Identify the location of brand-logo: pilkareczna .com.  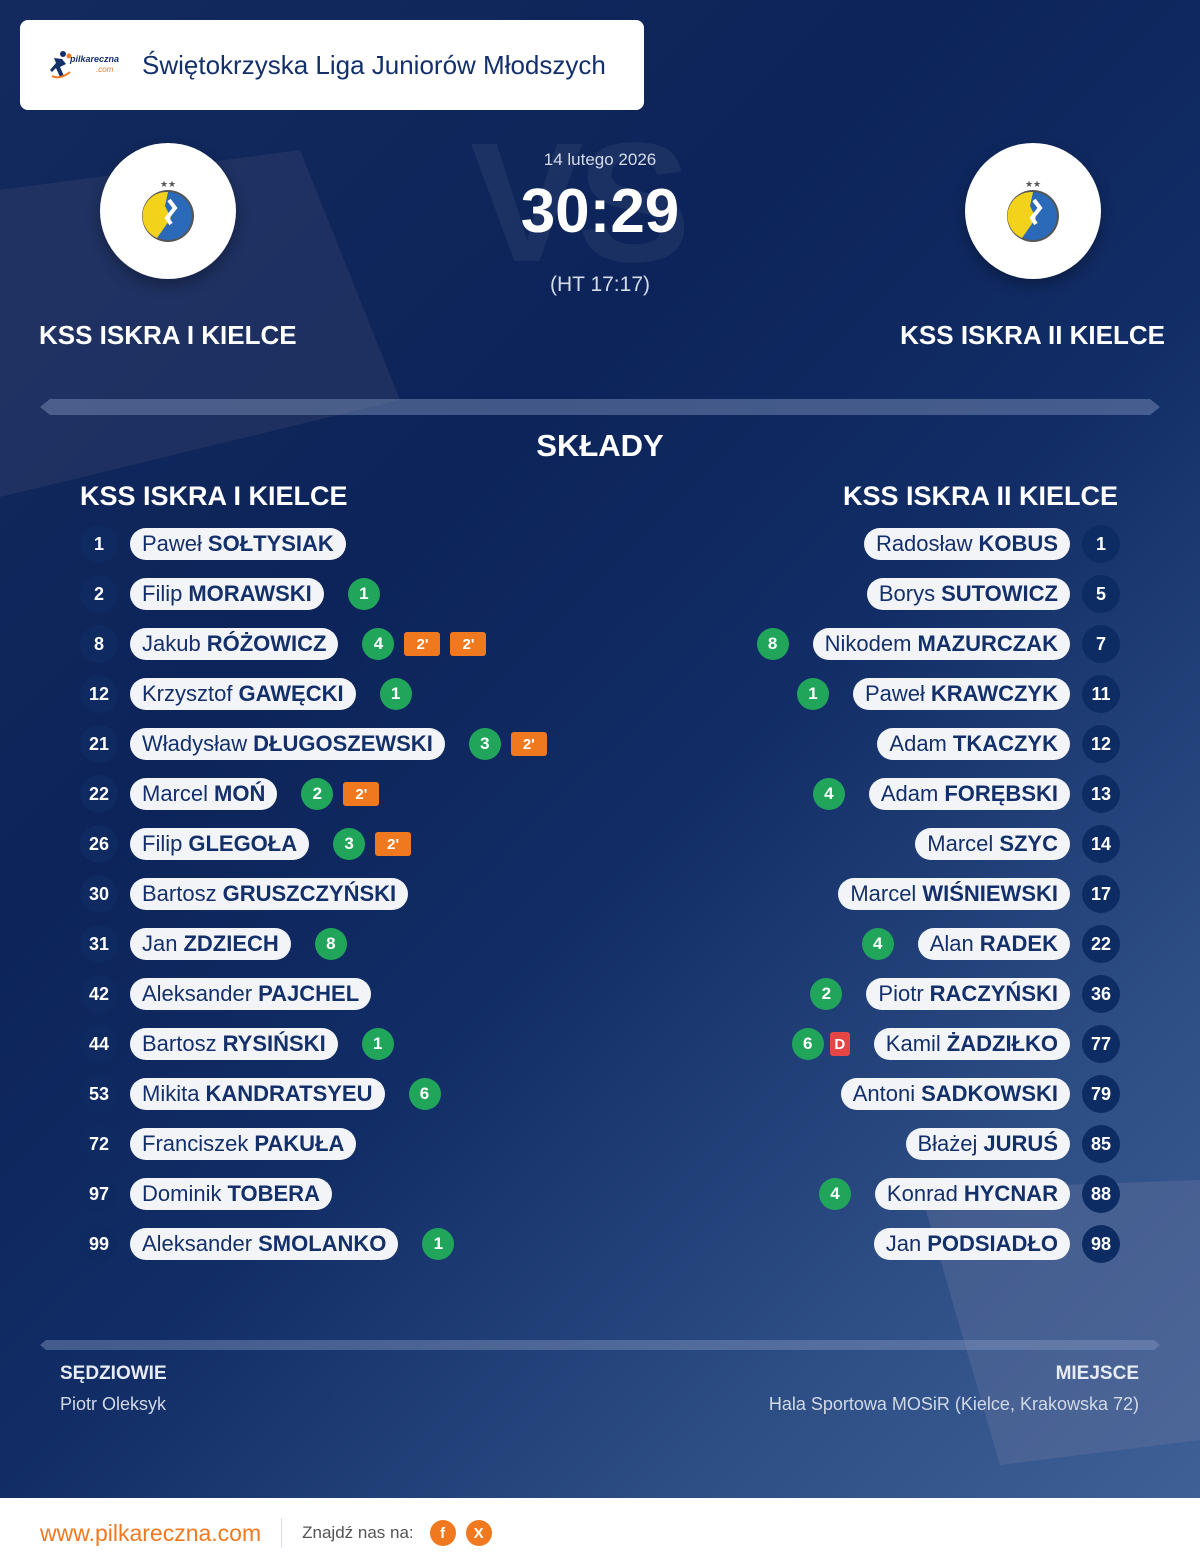
(86, 65).